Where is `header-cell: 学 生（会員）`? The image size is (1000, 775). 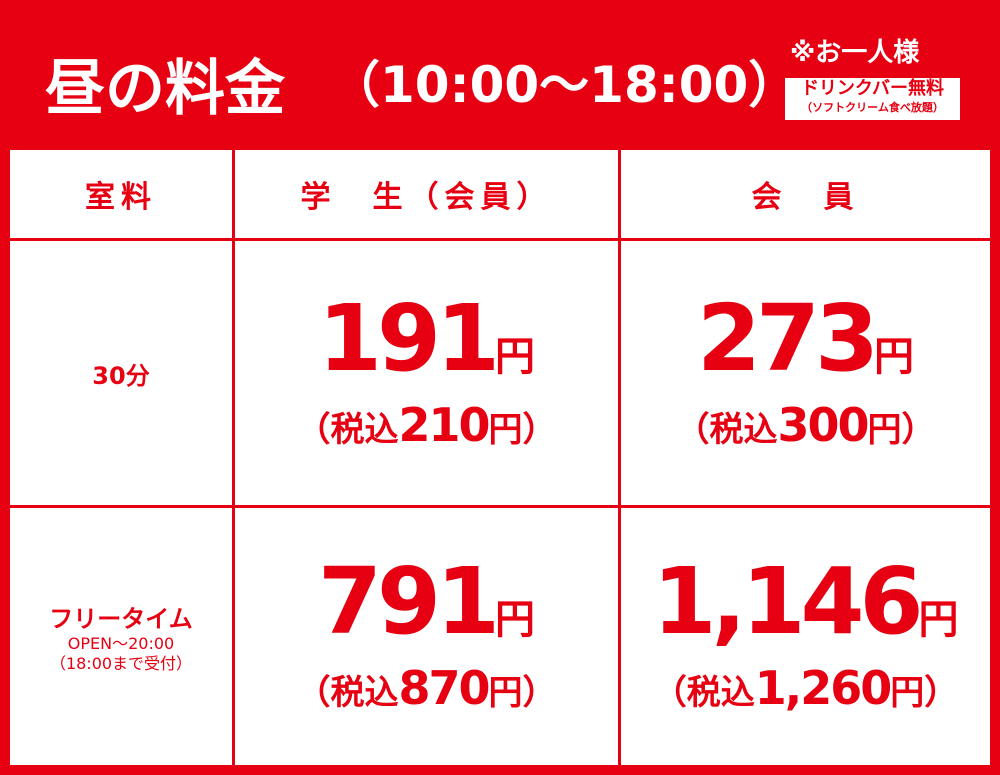
header-cell: 学 生（会員） is located at coordinates (426, 194).